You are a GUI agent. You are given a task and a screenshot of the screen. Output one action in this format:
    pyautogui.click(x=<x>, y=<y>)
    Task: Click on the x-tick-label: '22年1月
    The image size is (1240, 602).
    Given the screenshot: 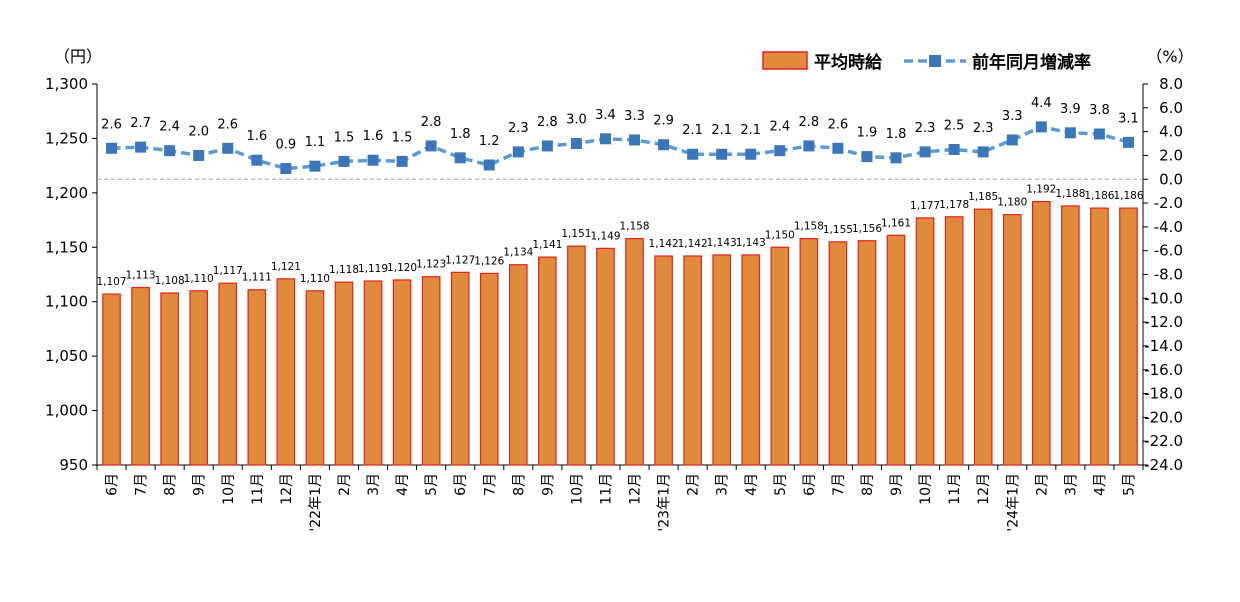 What is the action you would take?
    pyautogui.click(x=316, y=502)
    